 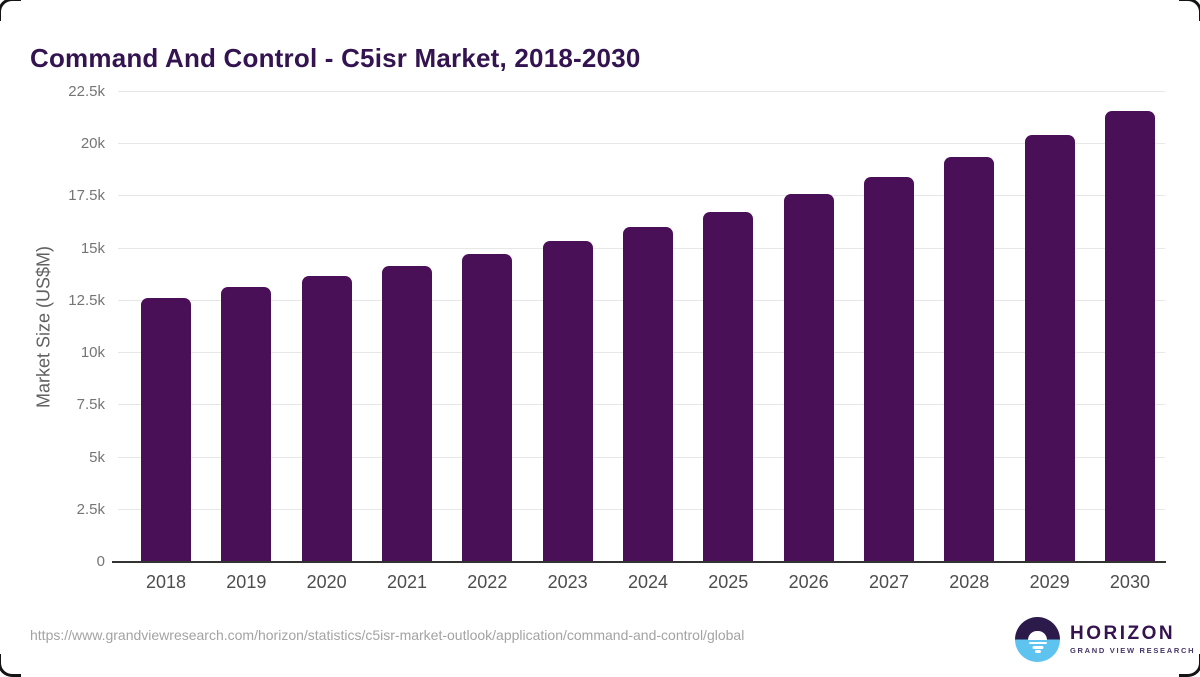 What do you see at coordinates (1037, 639) in the screenshot?
I see `sunset-horizon-icon` at bounding box center [1037, 639].